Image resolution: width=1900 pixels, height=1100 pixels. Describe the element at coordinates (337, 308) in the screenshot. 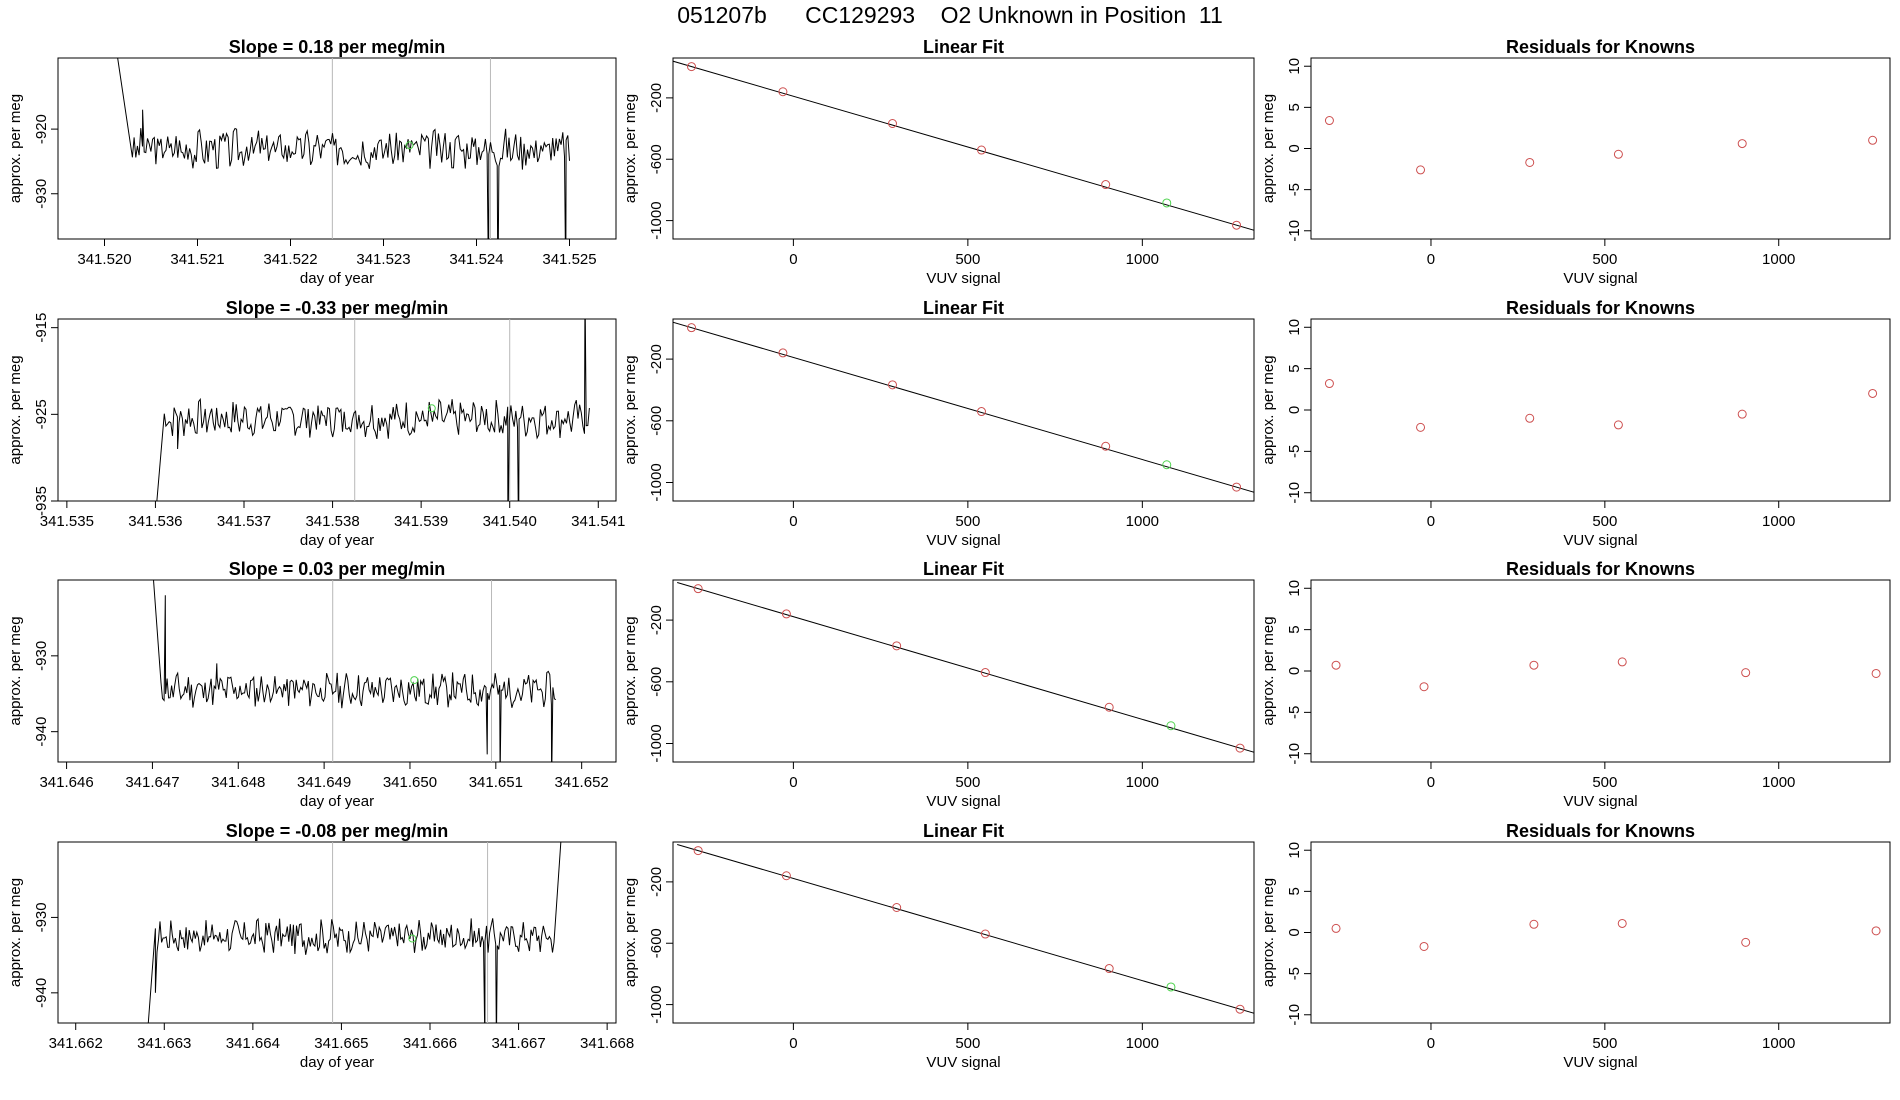

I see `panel-title: Slope = -0.33 per meg/min` at that location.